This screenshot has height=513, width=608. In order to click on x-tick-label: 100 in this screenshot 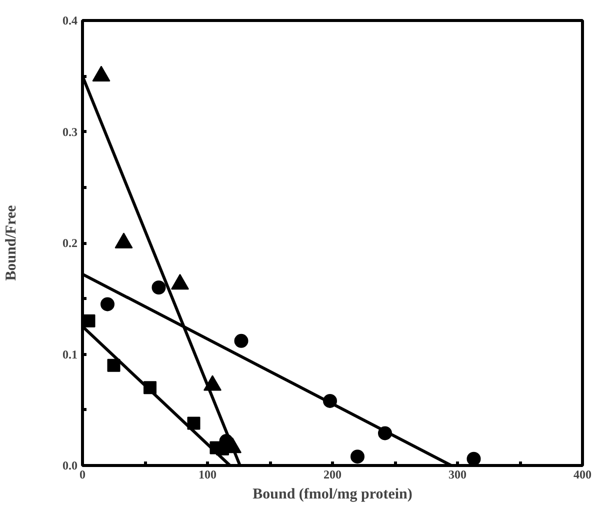, I will do `click(207, 475)`.